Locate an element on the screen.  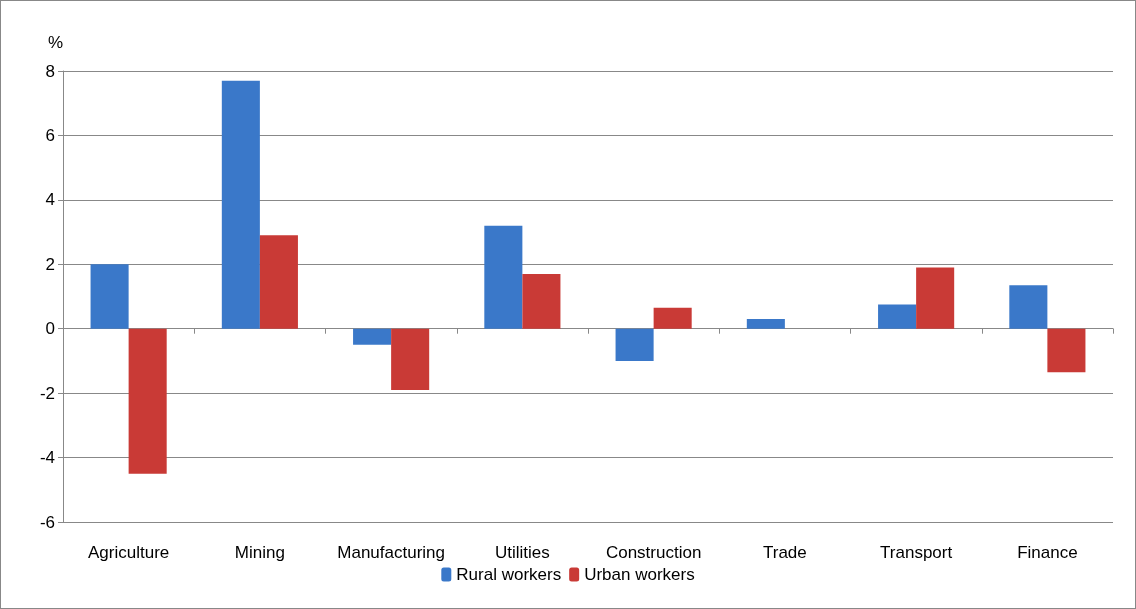
x-tick-label: Manufacturing is located at coordinates (391, 552).